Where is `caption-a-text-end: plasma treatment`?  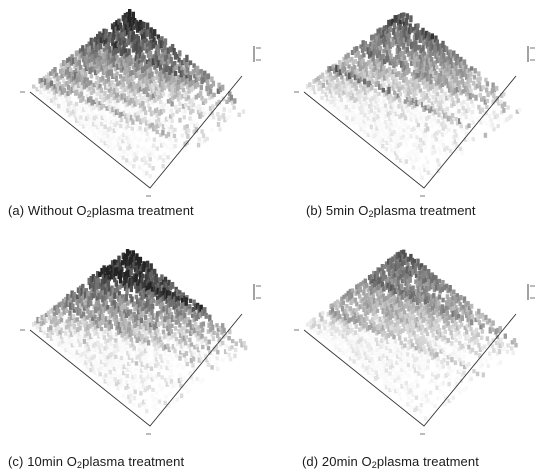
caption-a-text-end: plasma treatment is located at coordinates (142, 210).